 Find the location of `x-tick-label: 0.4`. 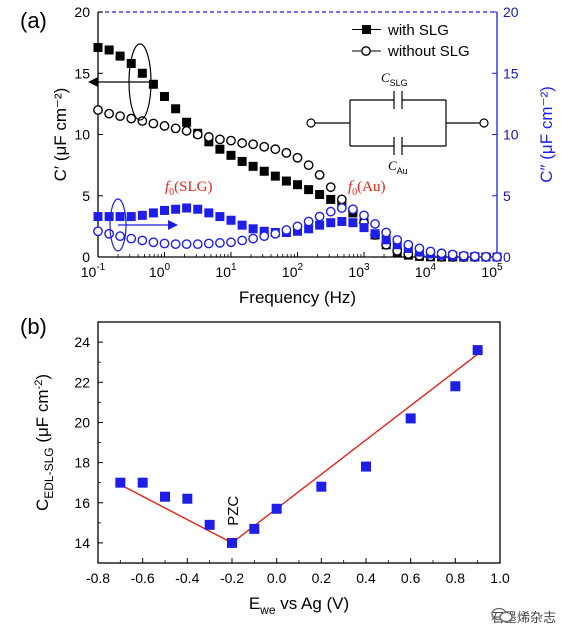

x-tick-label: 0.4 is located at coordinates (366, 578).